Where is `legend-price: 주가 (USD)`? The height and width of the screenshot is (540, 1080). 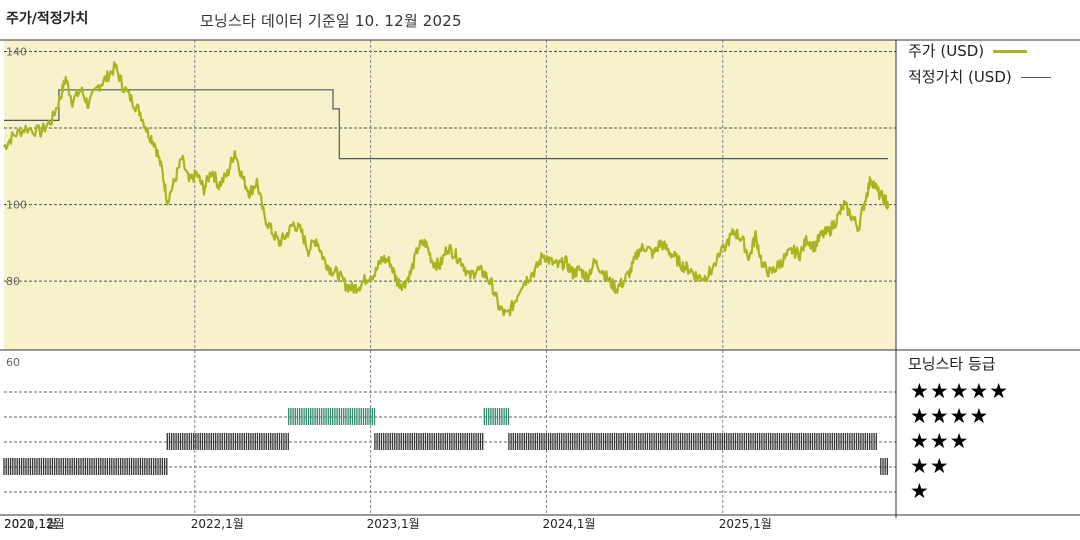
legend-price: 주가 (USD) is located at coordinates (967, 50).